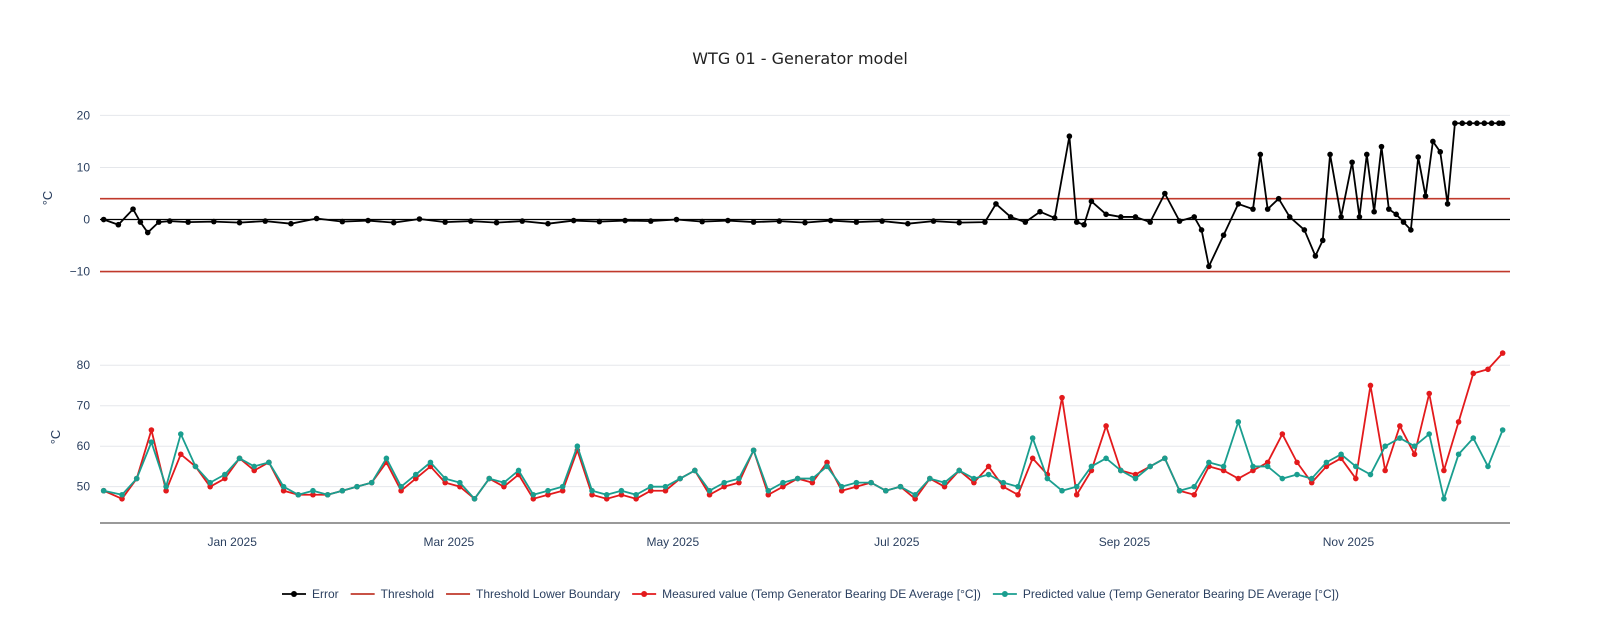  Describe the element at coordinates (1349, 542) in the screenshot. I see `x-tick-label: Nov 2025` at that location.